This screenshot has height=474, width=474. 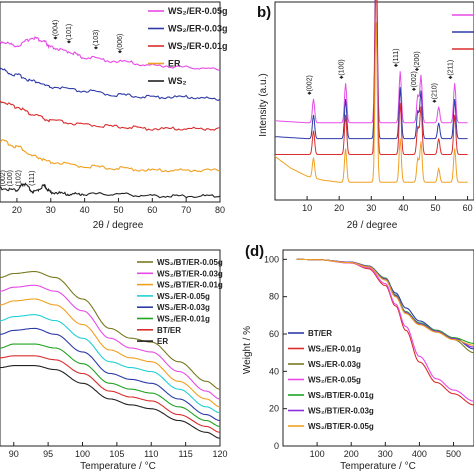 I want to click on panel-a-x-tick-label: 60, so click(x=152, y=210).